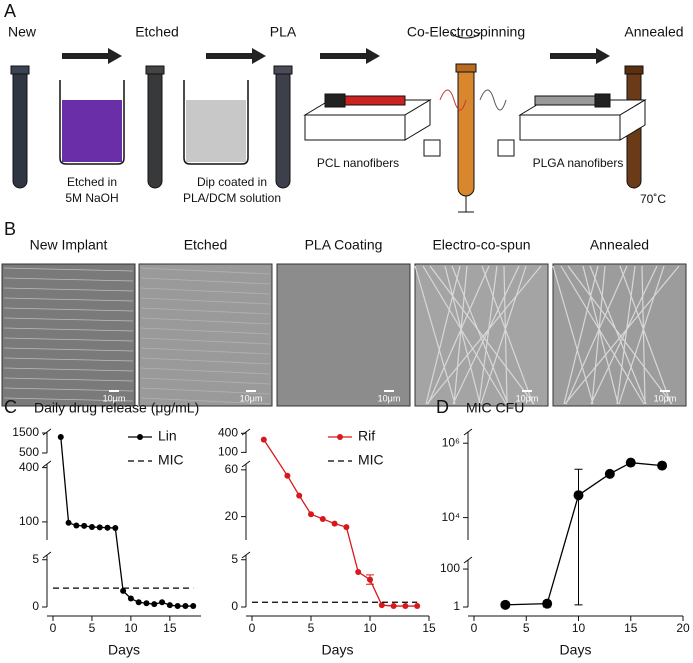  I want to click on fiber-label: PLGA nanofibers, so click(578, 163).